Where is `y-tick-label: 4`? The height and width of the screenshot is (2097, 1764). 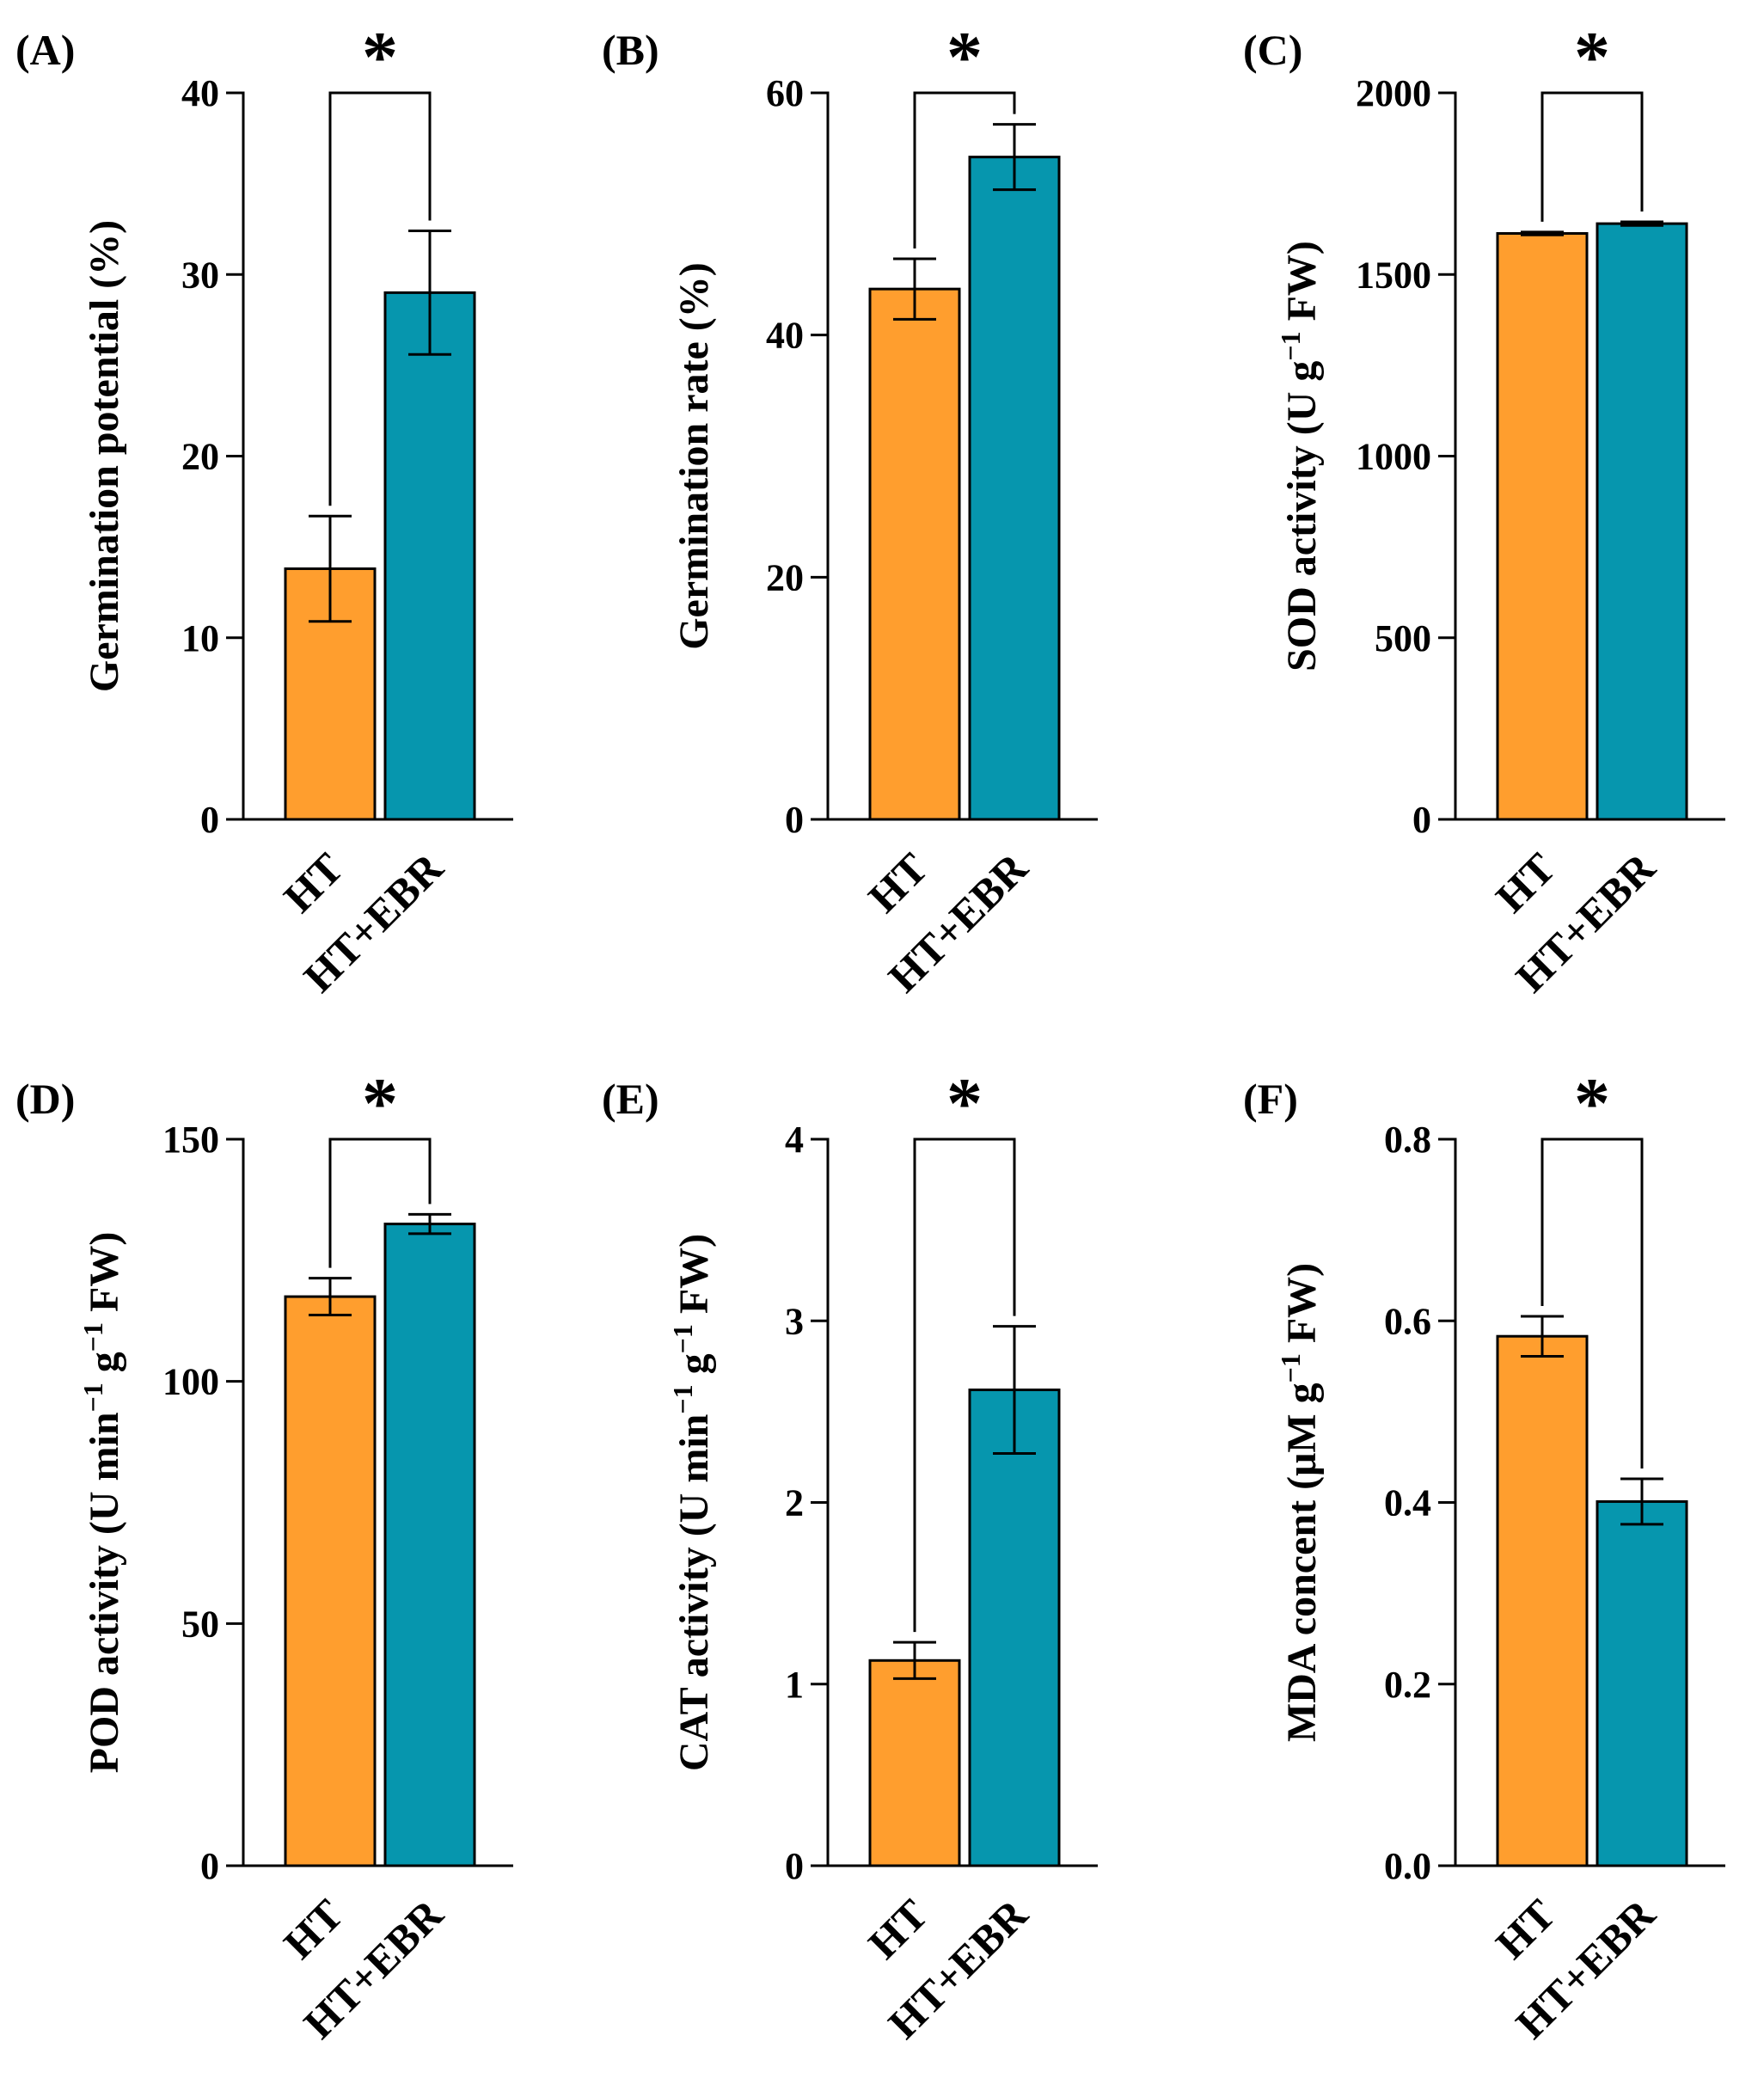
y-tick-label: 4 is located at coordinates (794, 1140).